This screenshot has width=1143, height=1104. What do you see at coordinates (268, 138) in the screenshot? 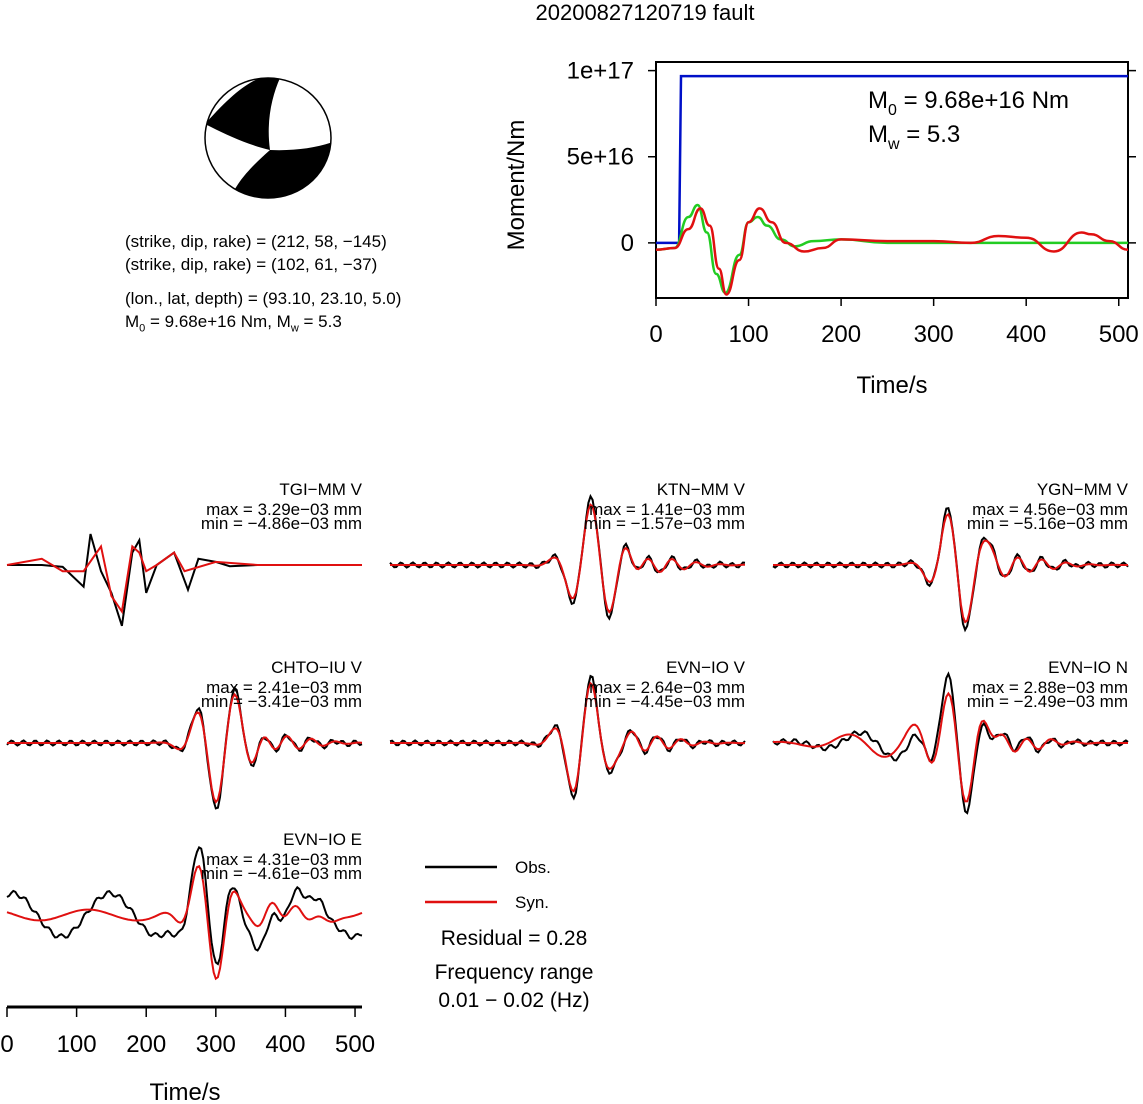
I see `focal-mechanism-beachball` at bounding box center [268, 138].